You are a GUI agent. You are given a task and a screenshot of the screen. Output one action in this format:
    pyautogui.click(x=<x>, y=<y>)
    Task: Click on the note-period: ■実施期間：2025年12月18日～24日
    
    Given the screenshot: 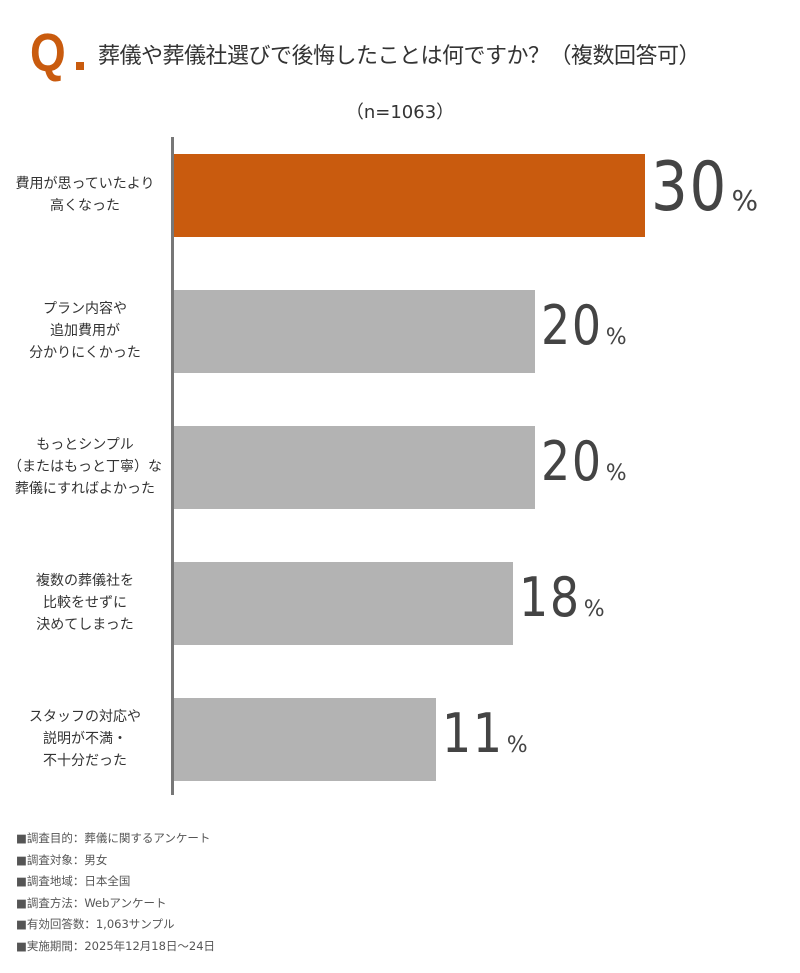 What is the action you would take?
    pyautogui.click(x=116, y=945)
    